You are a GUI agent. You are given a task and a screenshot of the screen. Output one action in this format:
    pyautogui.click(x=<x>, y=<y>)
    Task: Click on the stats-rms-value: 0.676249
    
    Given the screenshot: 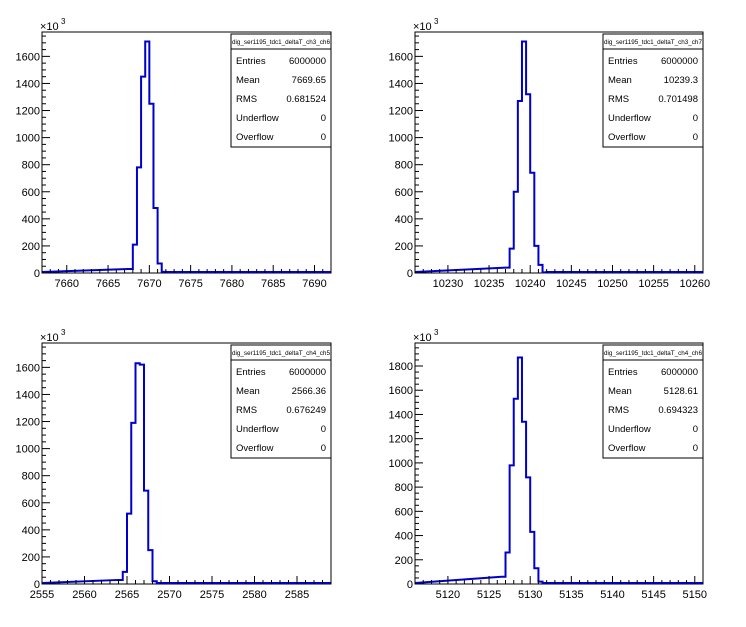 What is the action you would take?
    pyautogui.click(x=306, y=410)
    